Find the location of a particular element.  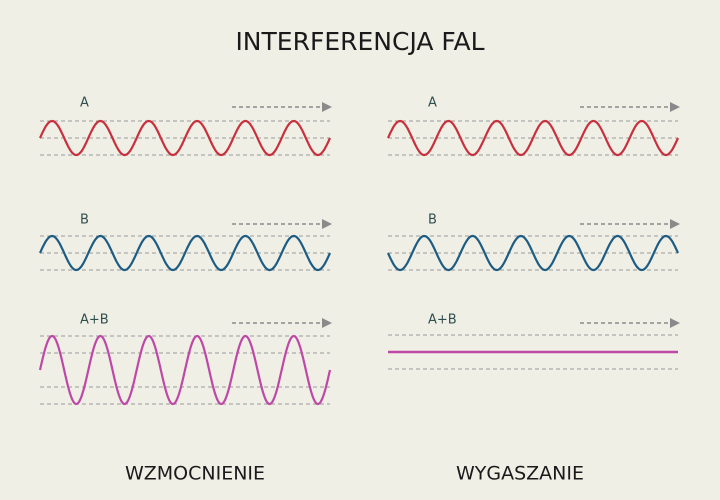

panel-caption: WZMOCNIENIE is located at coordinates (195, 474).